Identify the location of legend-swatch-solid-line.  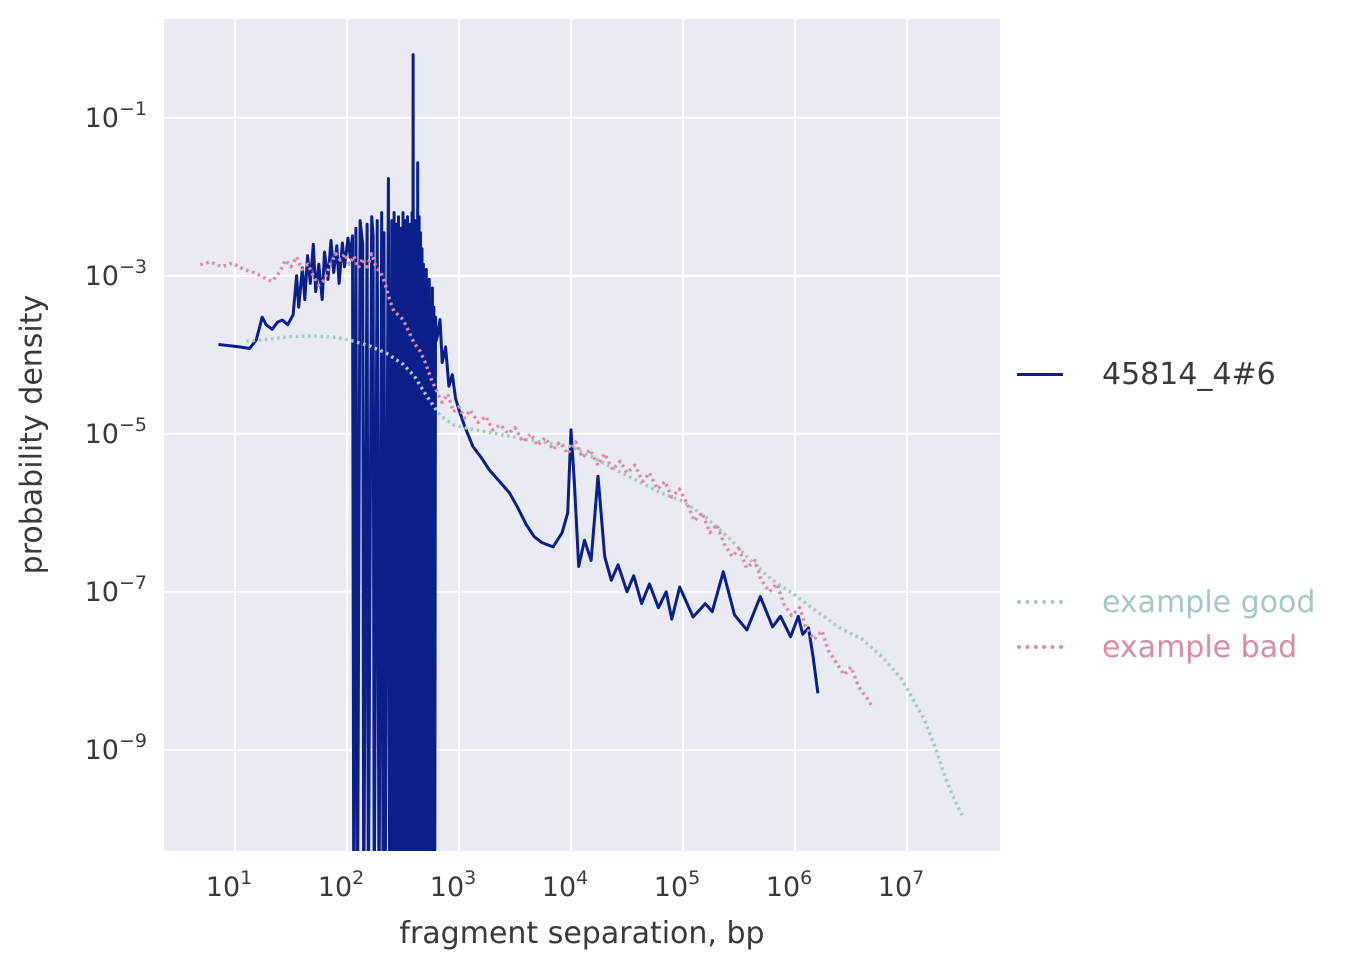
(1040, 374).